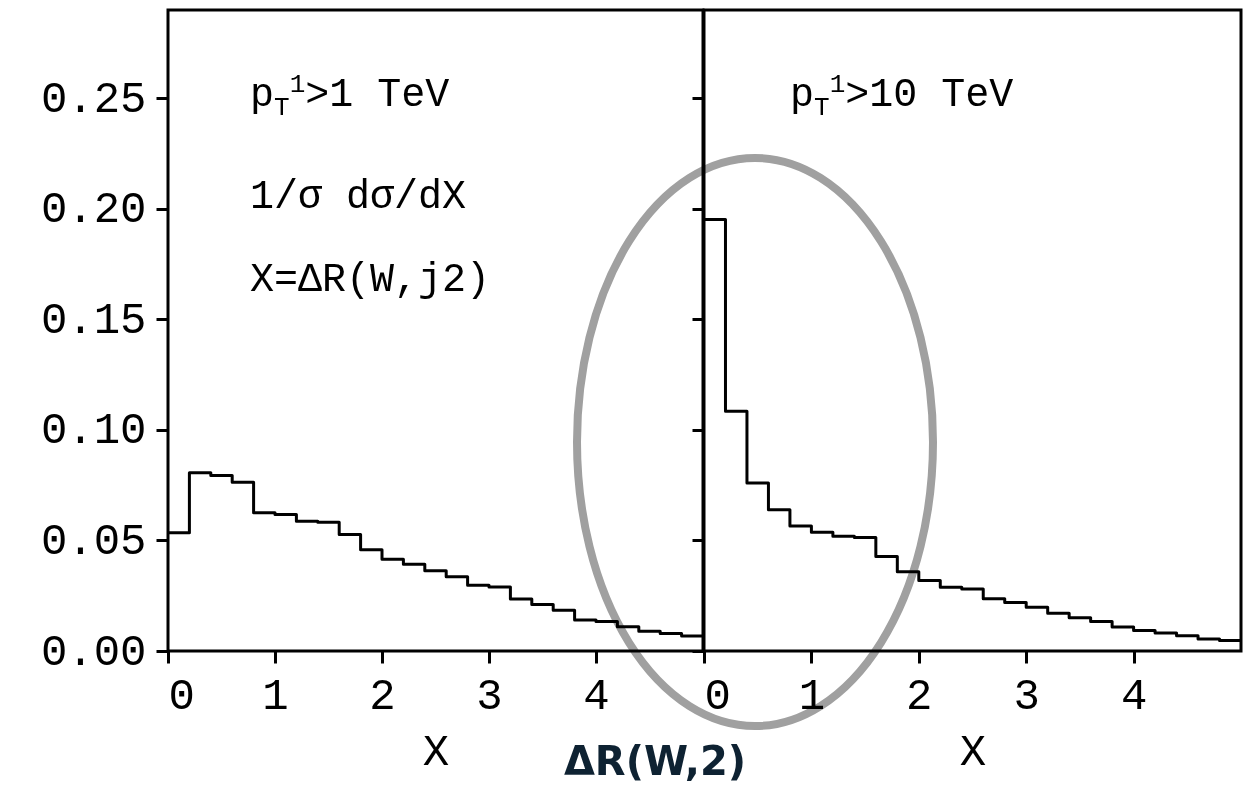 This screenshot has width=1258, height=808. What do you see at coordinates (93, 541) in the screenshot?
I see `y-tick-label: 0.05` at bounding box center [93, 541].